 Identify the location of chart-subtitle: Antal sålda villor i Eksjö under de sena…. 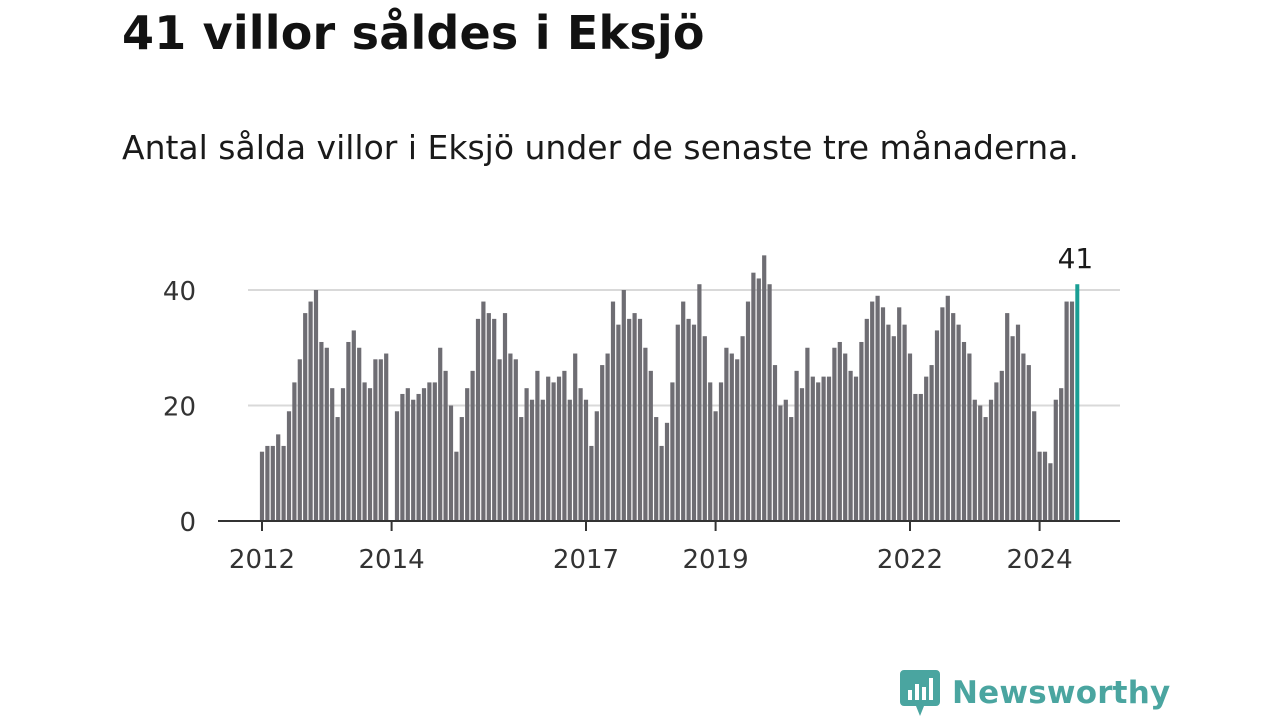
(600, 147).